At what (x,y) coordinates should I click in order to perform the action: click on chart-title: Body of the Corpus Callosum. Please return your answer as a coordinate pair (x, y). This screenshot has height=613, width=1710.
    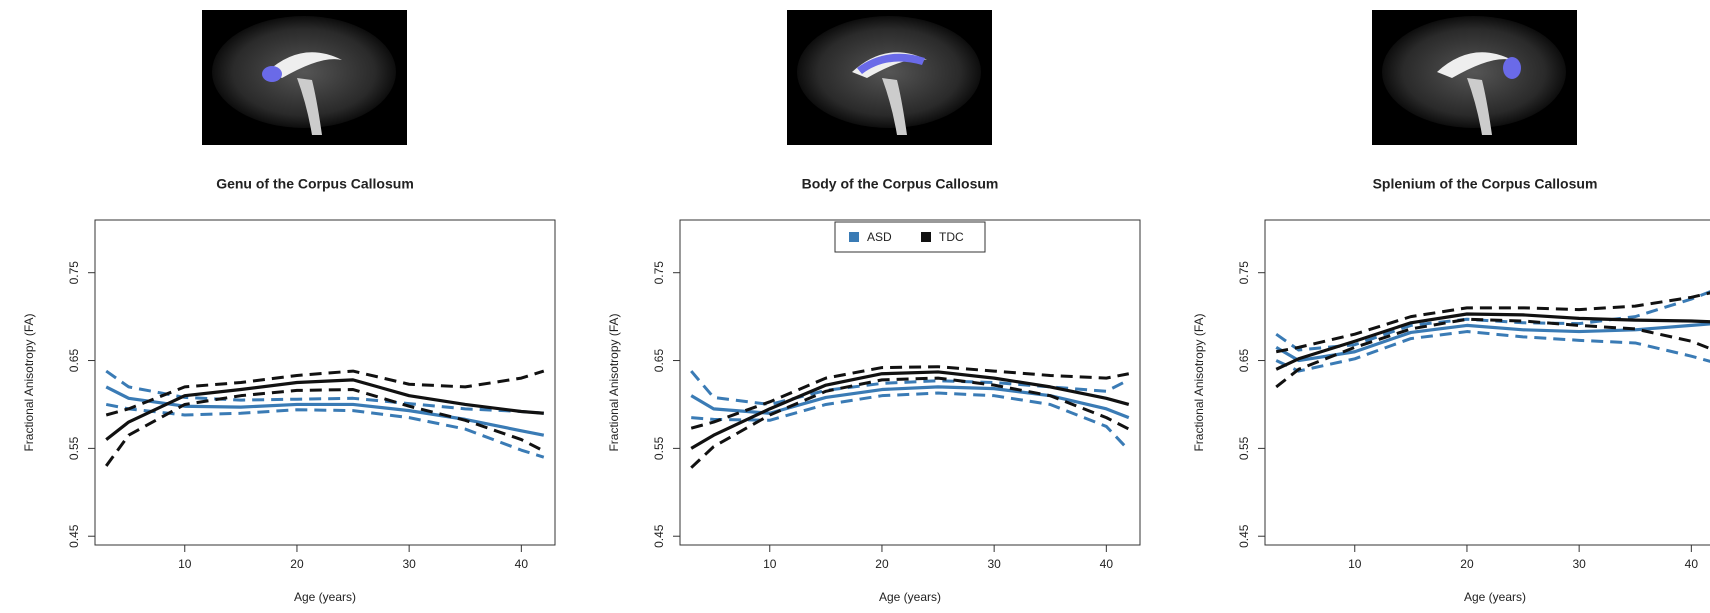
    Looking at the image, I should click on (900, 184).